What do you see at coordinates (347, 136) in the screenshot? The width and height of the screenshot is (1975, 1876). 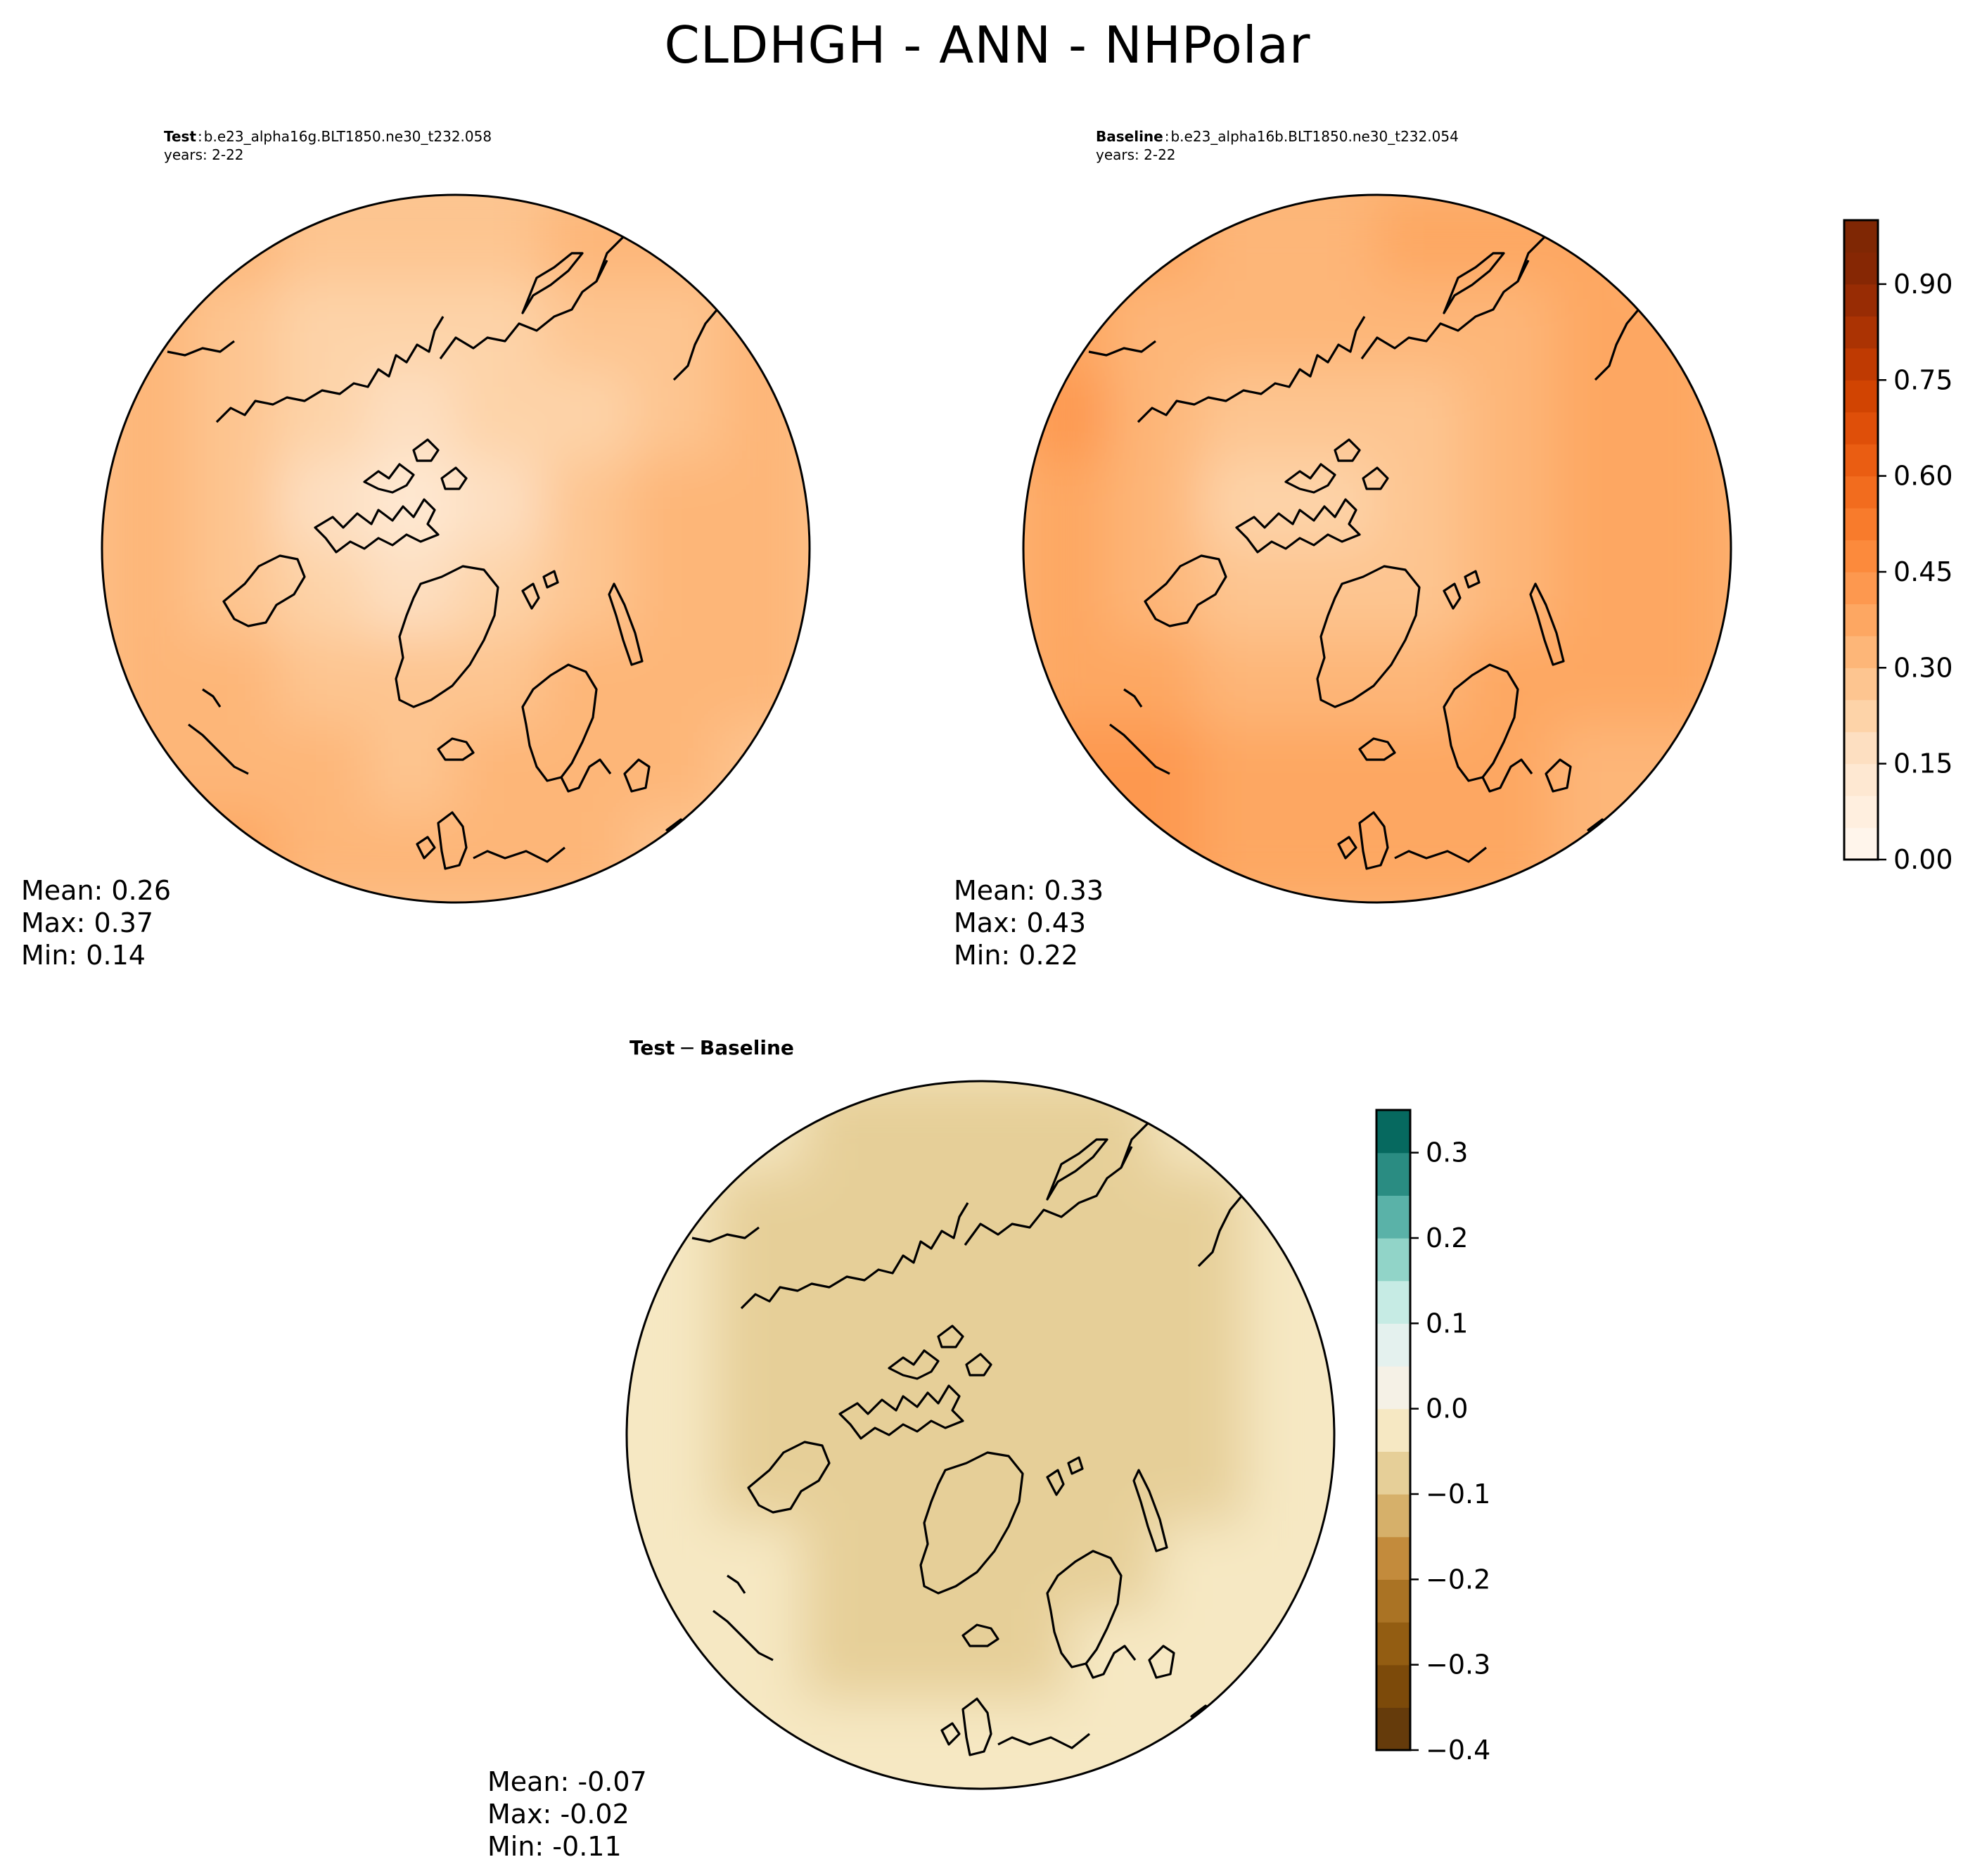 I see `test-case-name: b.e23_alpha16g.BLT1850.ne30_t232.058` at bounding box center [347, 136].